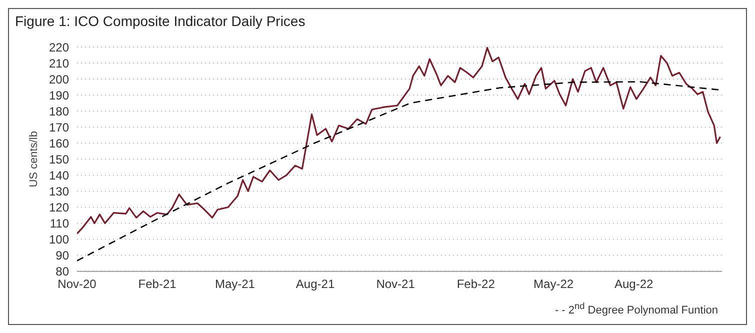 The image size is (755, 333). What do you see at coordinates (59, 175) in the screenshot?
I see `y-tick-label: 140` at bounding box center [59, 175].